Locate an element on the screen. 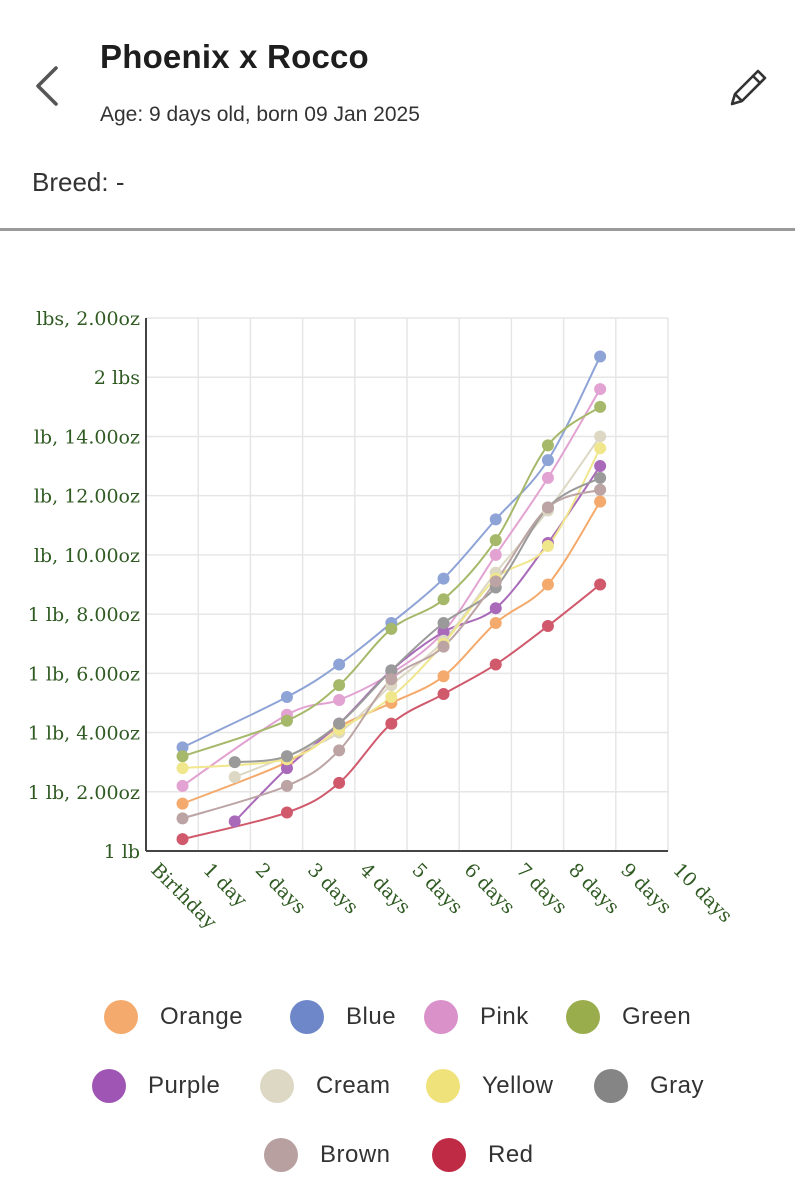 The height and width of the screenshot is (1200, 795). x-tick-label: 10 days is located at coordinates (702, 893).